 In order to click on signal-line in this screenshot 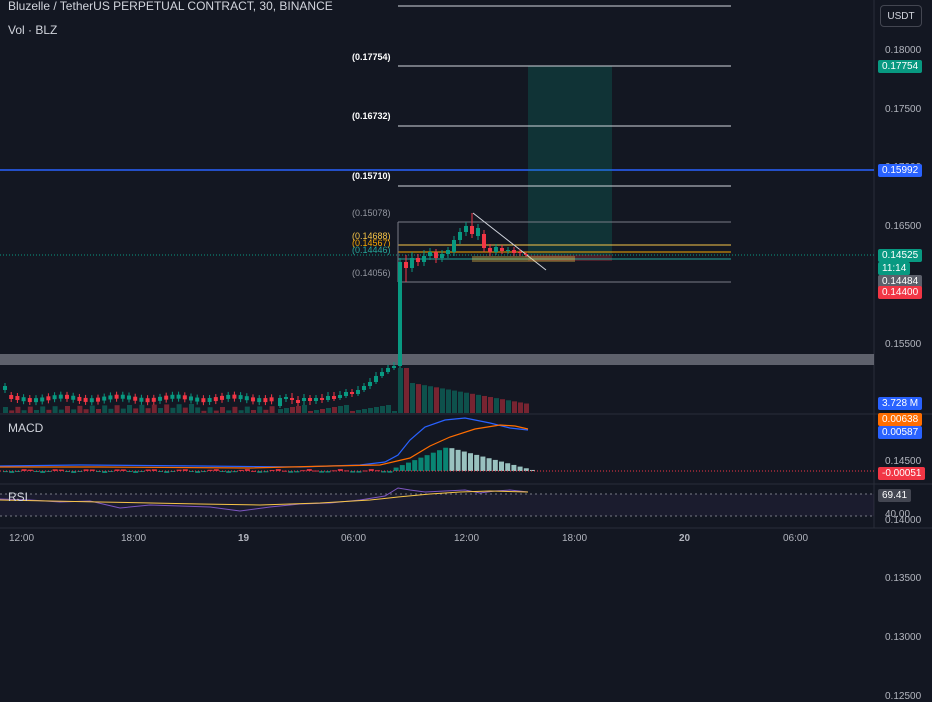, I will do `click(264, 446)`.